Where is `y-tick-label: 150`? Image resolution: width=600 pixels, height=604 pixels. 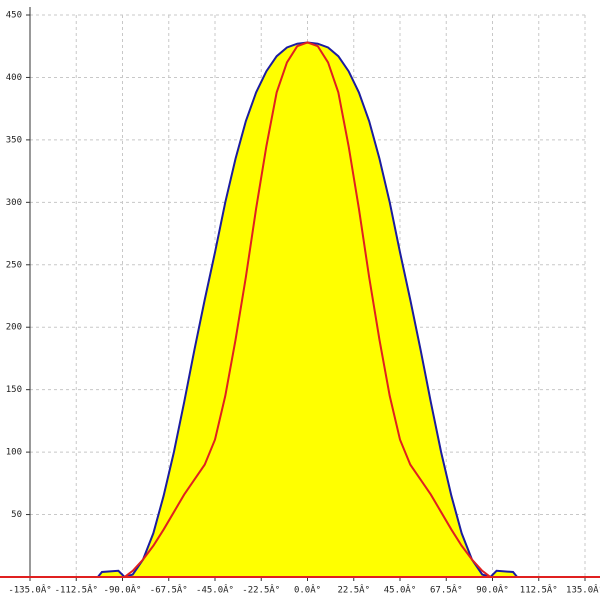
y-tick-label: 150 is located at coordinates (14, 390).